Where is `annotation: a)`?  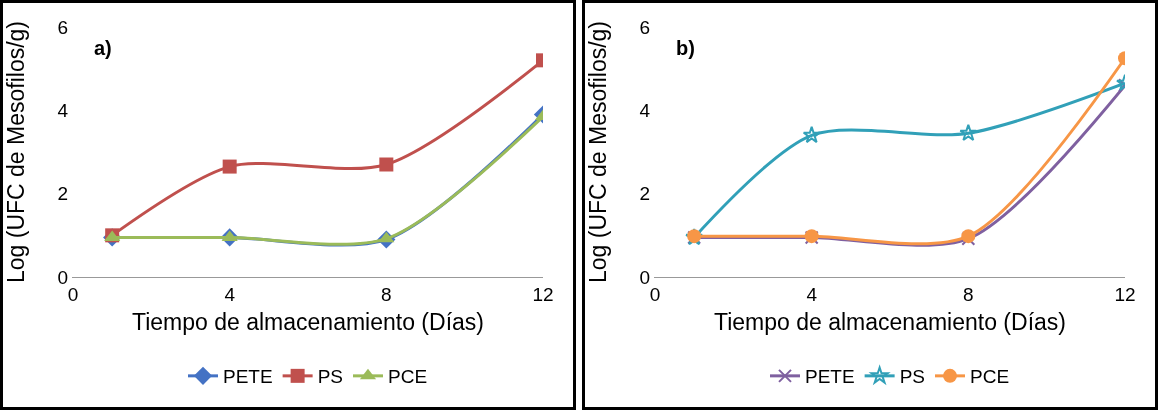 annotation: a) is located at coordinates (103, 48).